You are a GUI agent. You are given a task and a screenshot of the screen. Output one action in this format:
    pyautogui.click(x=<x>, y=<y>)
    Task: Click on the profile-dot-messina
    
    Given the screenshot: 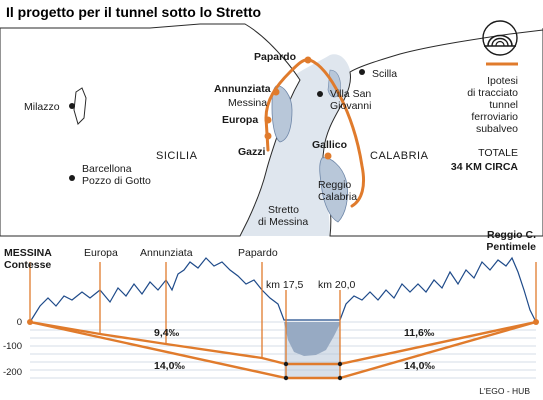 What is the action you would take?
    pyautogui.click(x=30, y=322)
    